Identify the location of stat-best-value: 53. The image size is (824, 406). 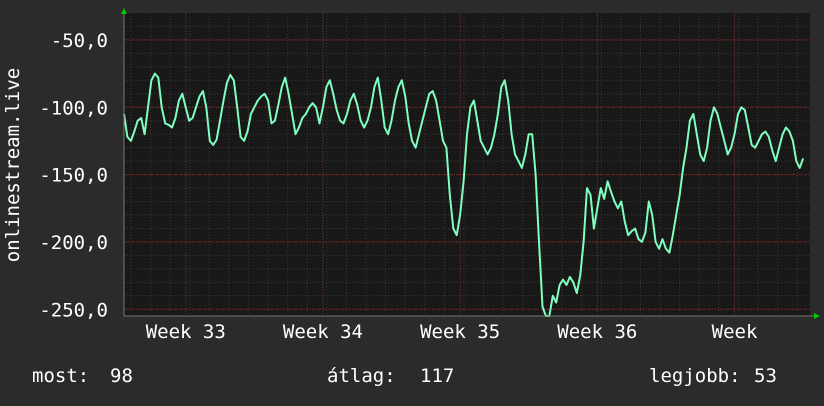
(765, 376).